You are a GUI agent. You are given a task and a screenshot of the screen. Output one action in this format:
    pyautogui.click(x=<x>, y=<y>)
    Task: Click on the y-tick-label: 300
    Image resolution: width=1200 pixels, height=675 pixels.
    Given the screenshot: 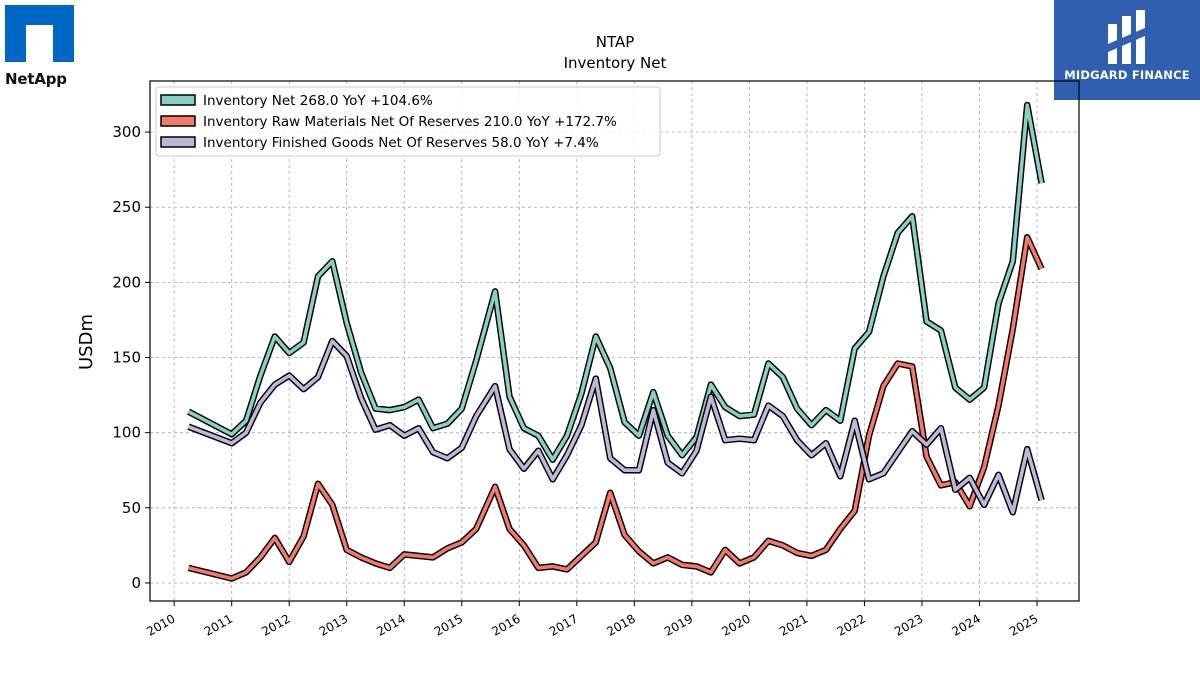 What is the action you would take?
    pyautogui.click(x=126, y=132)
    